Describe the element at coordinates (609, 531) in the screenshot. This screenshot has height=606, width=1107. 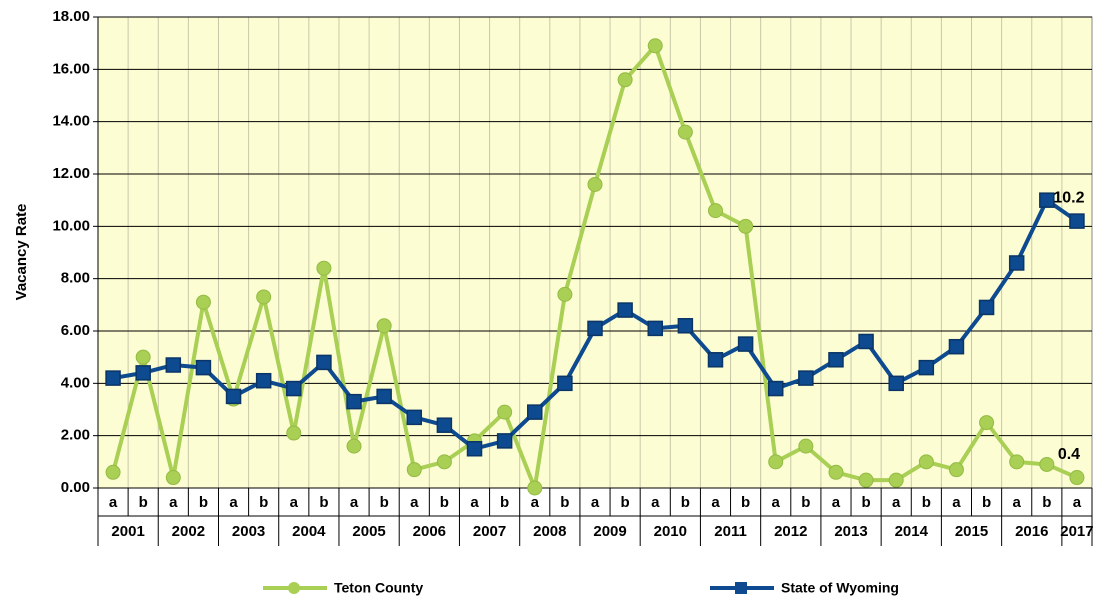
I see `year-label: 2009` at that location.